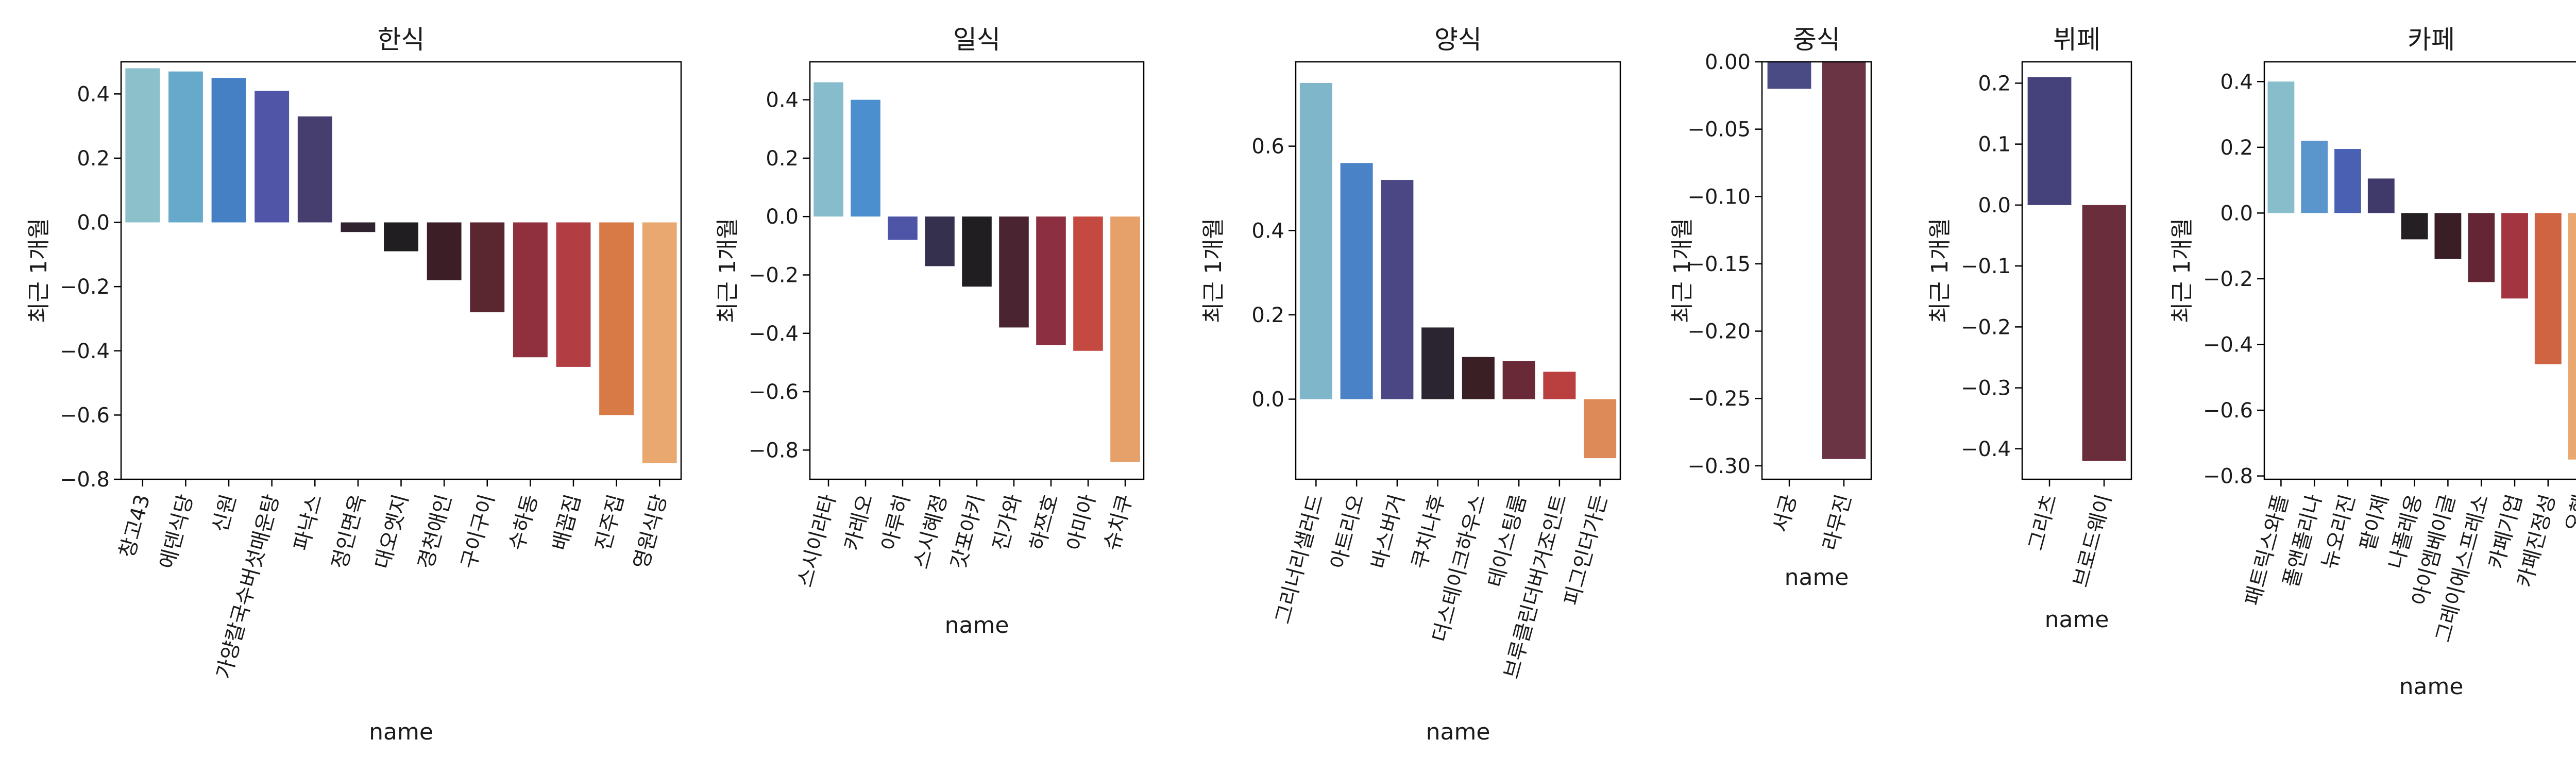 This screenshot has width=2576, height=773. I want to click on chart-title: 양식, so click(1458, 40).